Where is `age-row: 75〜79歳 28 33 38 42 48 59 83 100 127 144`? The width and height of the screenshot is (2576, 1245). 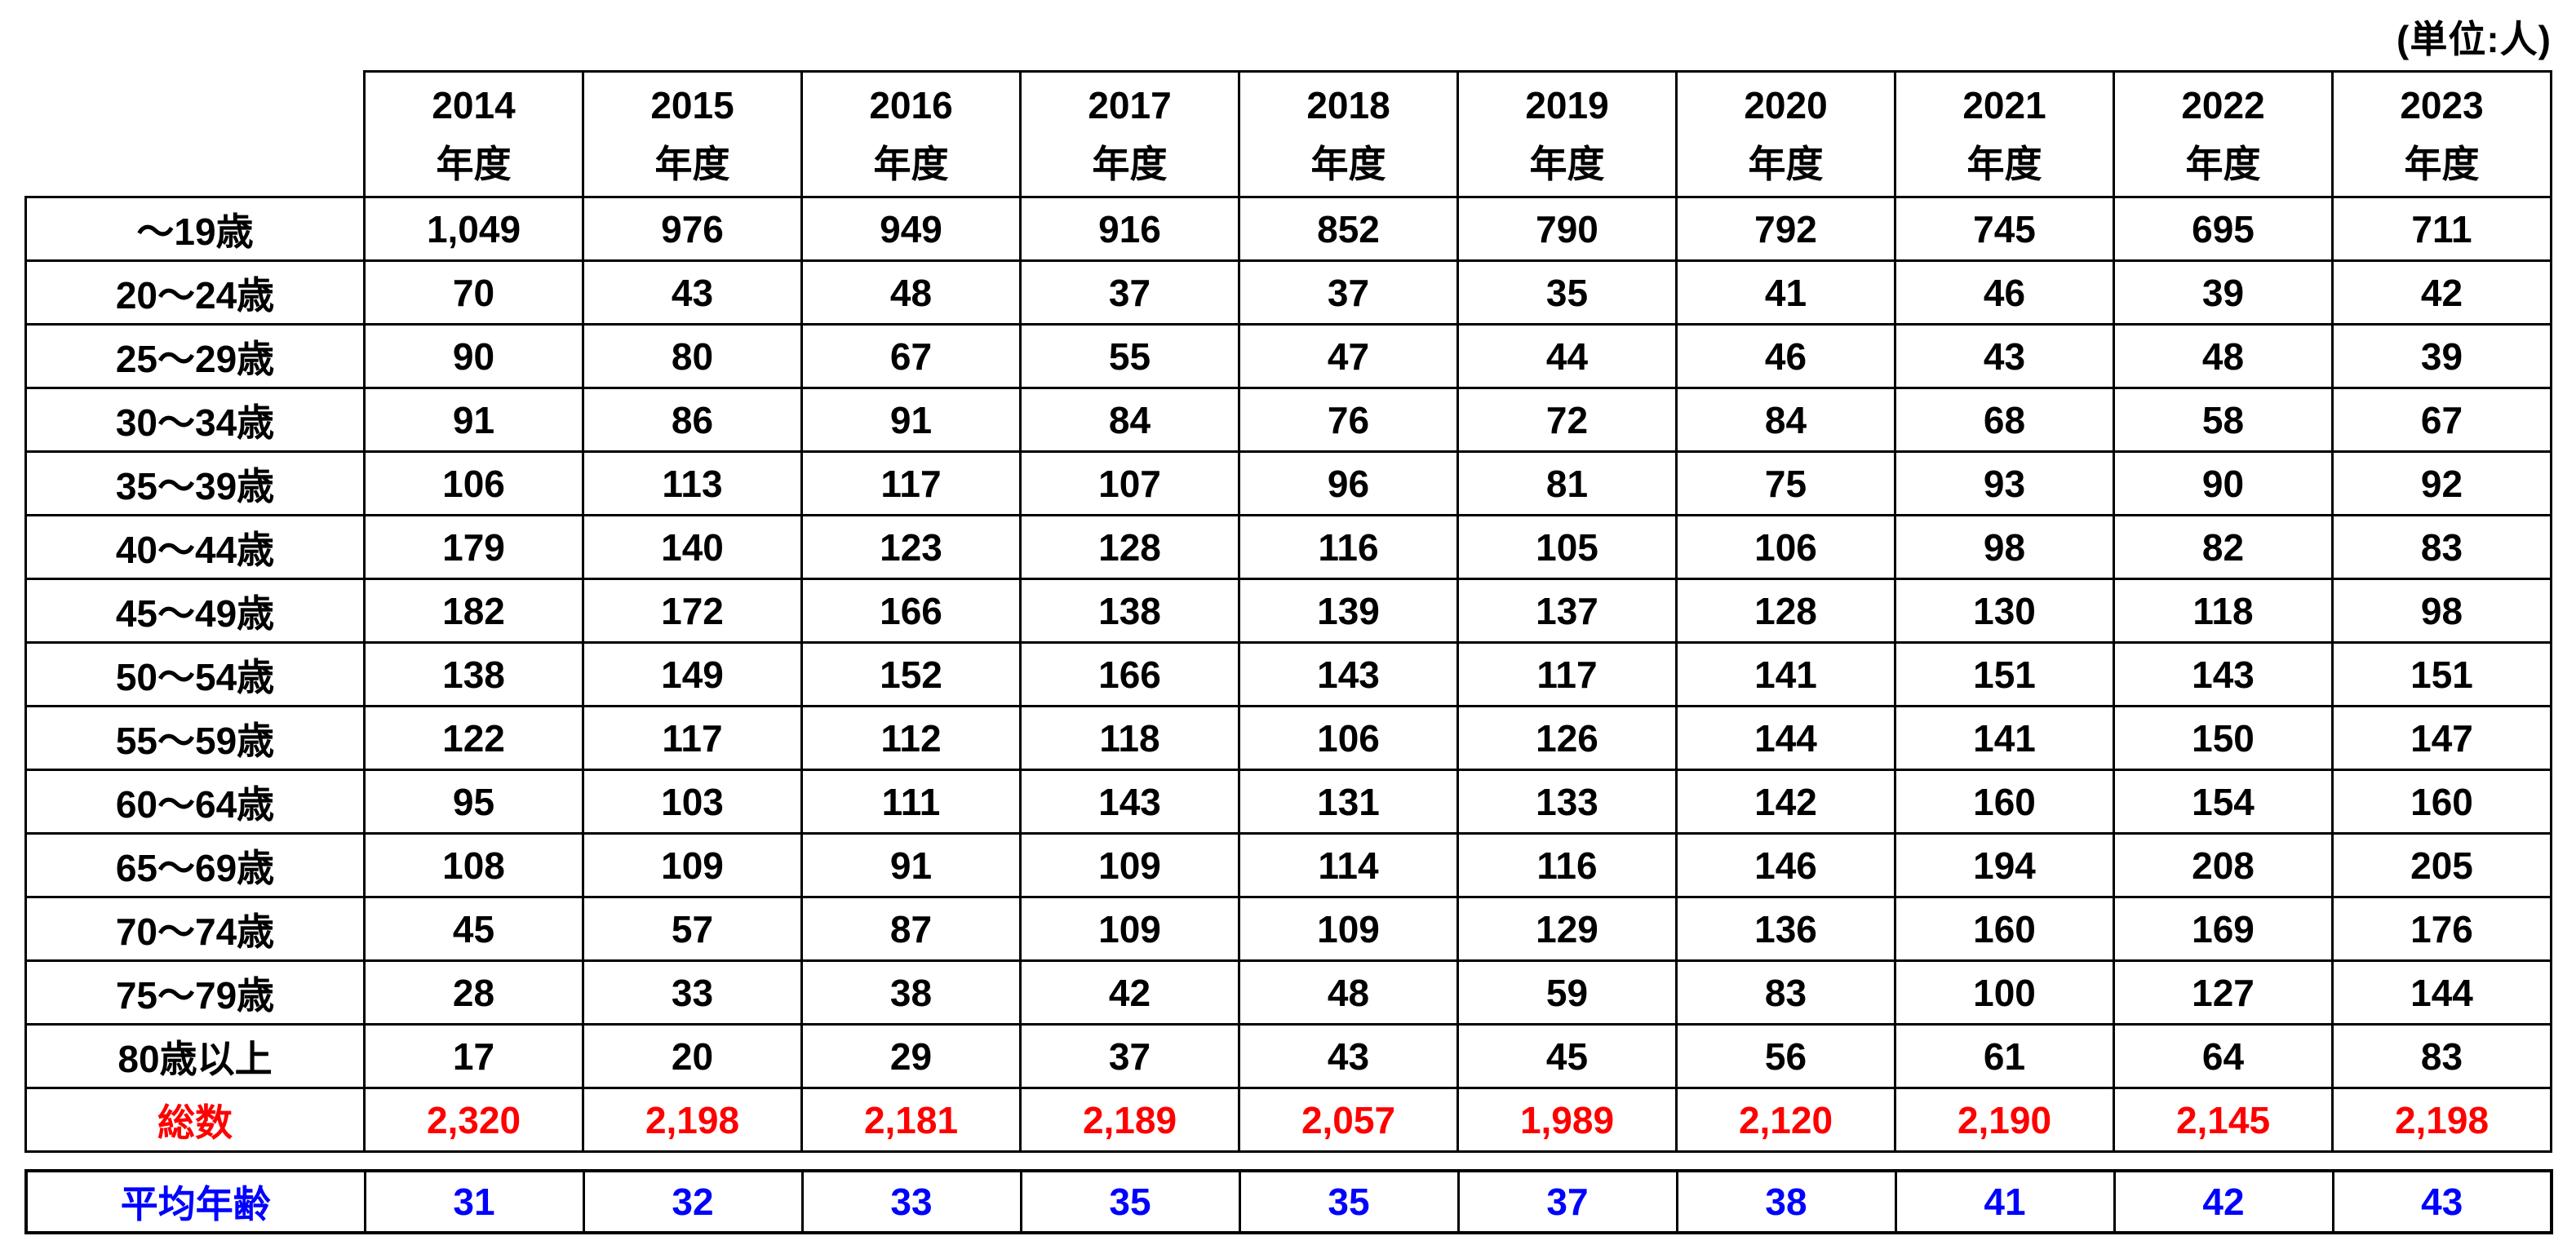 age-row: 75〜79歳 28 33 38 42 48 59 83 100 127 144 is located at coordinates (1288, 992).